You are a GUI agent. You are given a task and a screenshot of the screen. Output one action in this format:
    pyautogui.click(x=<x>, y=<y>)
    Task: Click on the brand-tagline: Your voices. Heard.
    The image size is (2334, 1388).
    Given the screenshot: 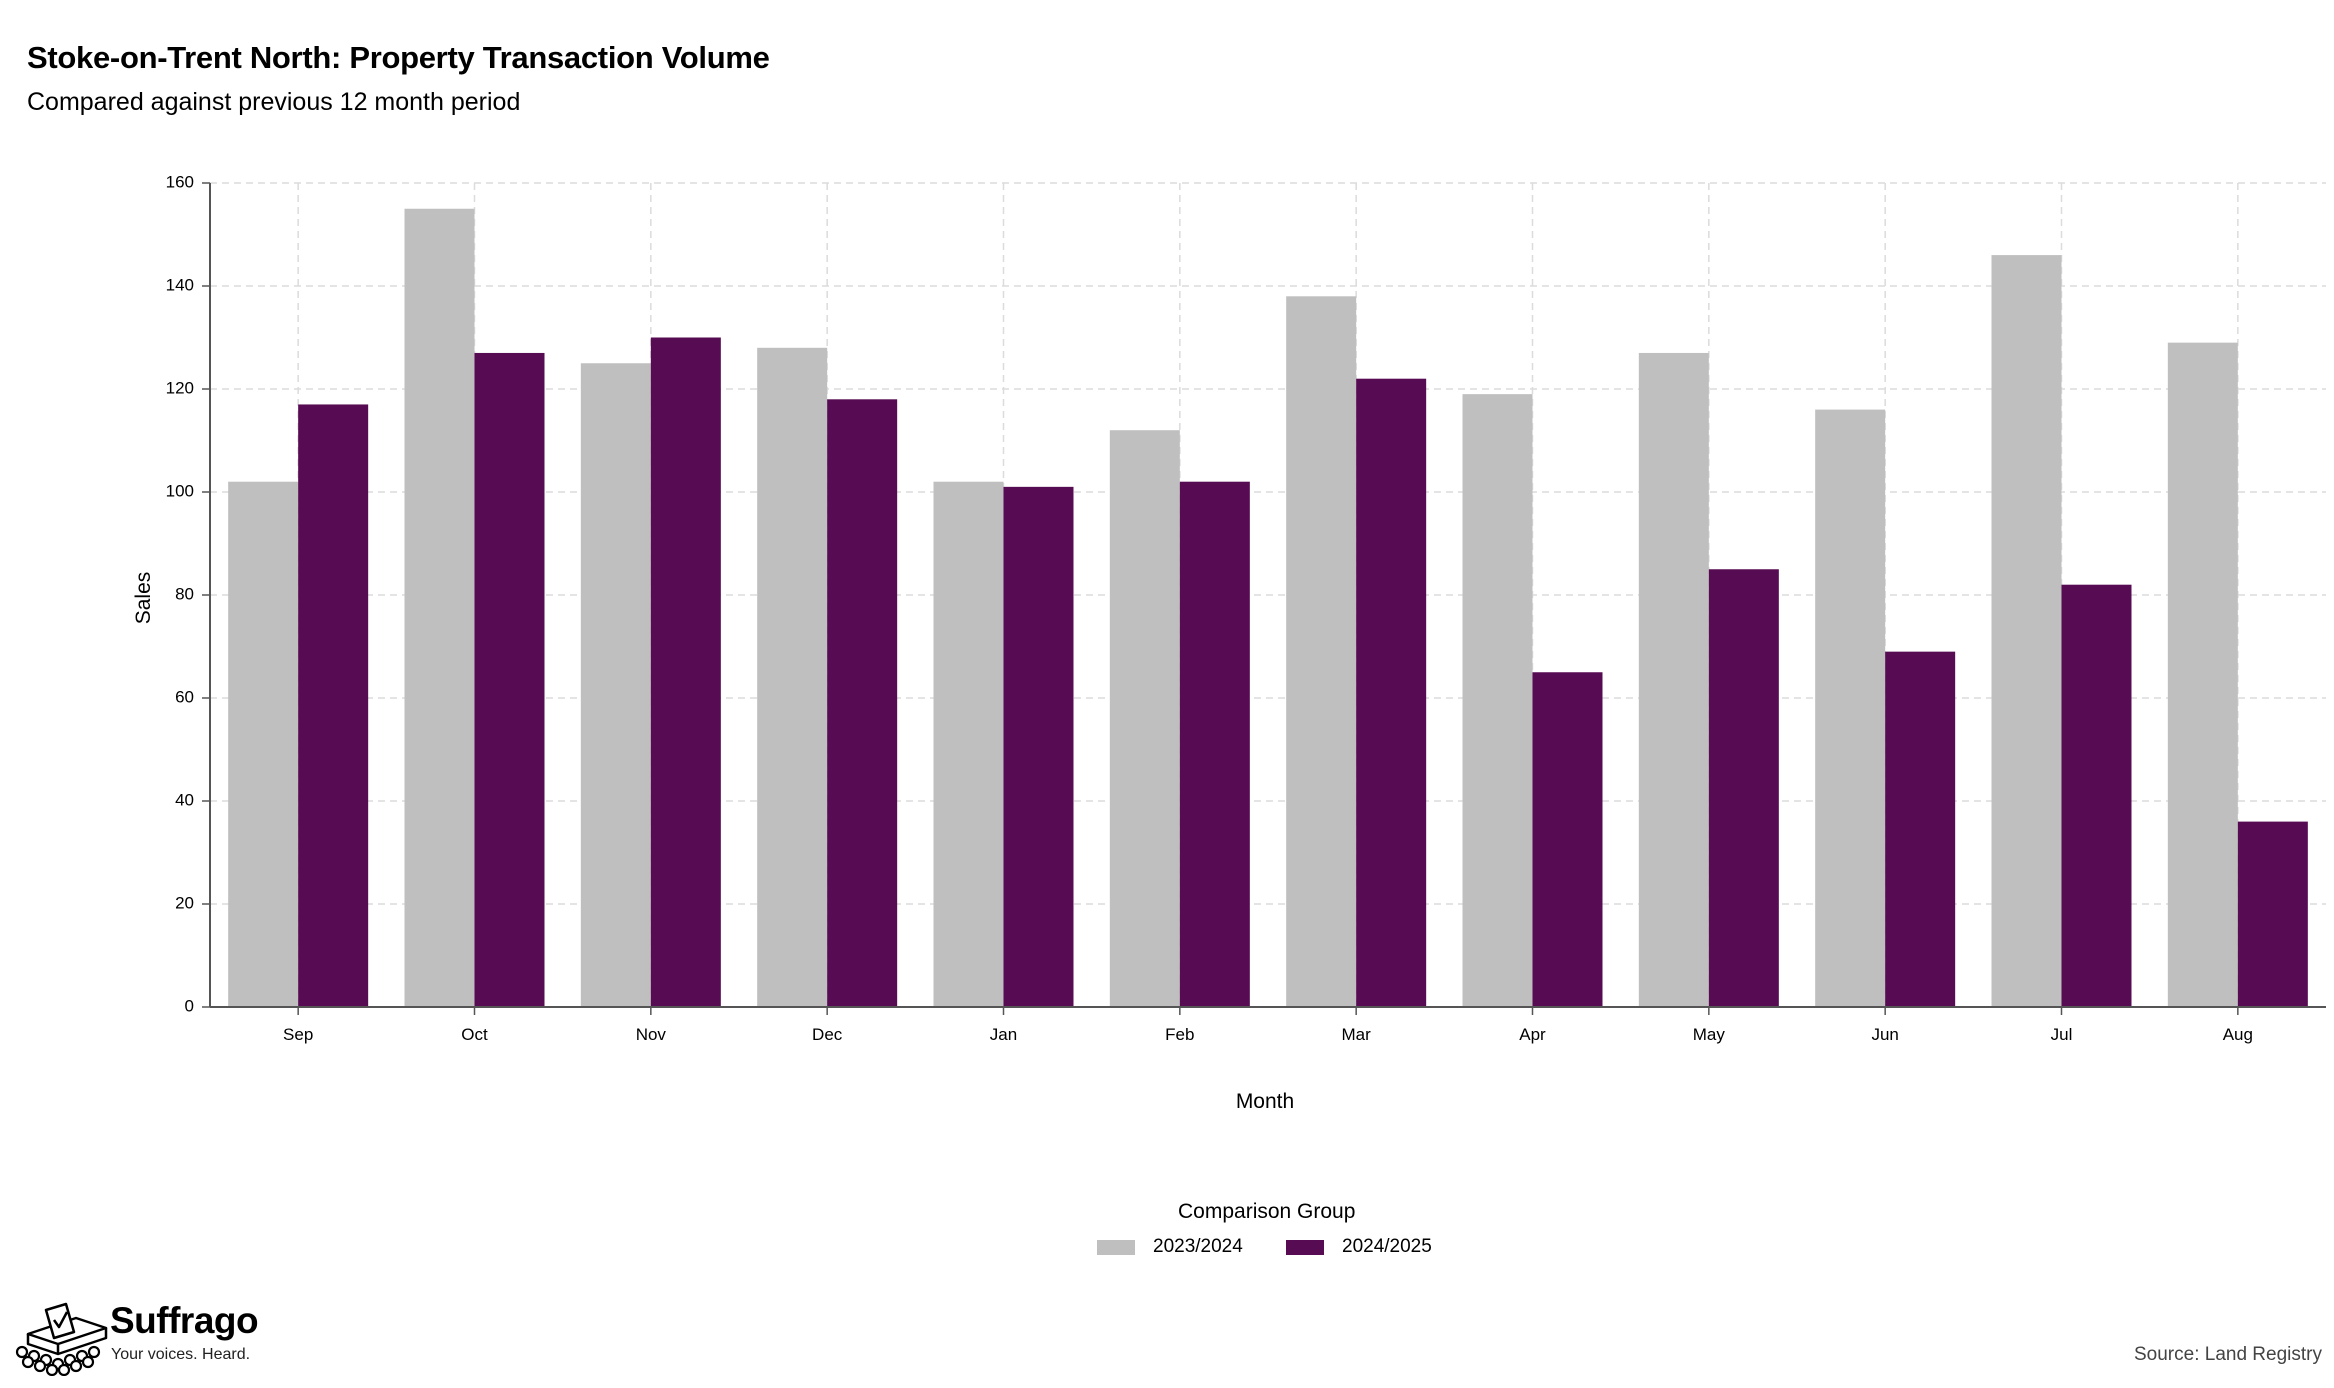 What is the action you would take?
    pyautogui.click(x=181, y=1354)
    